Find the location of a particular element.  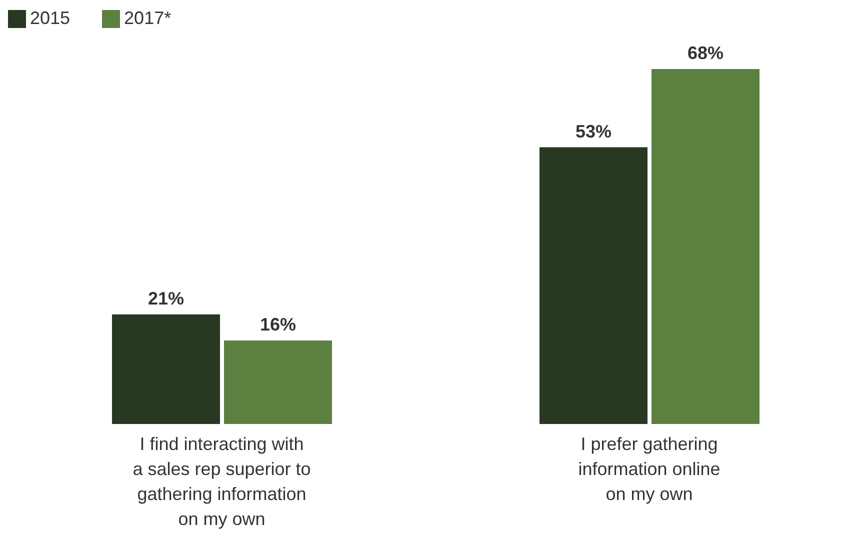

x-tick-label: I find interacting with a sales rep superior to gathering information on my own is located at coordinates (221, 481).